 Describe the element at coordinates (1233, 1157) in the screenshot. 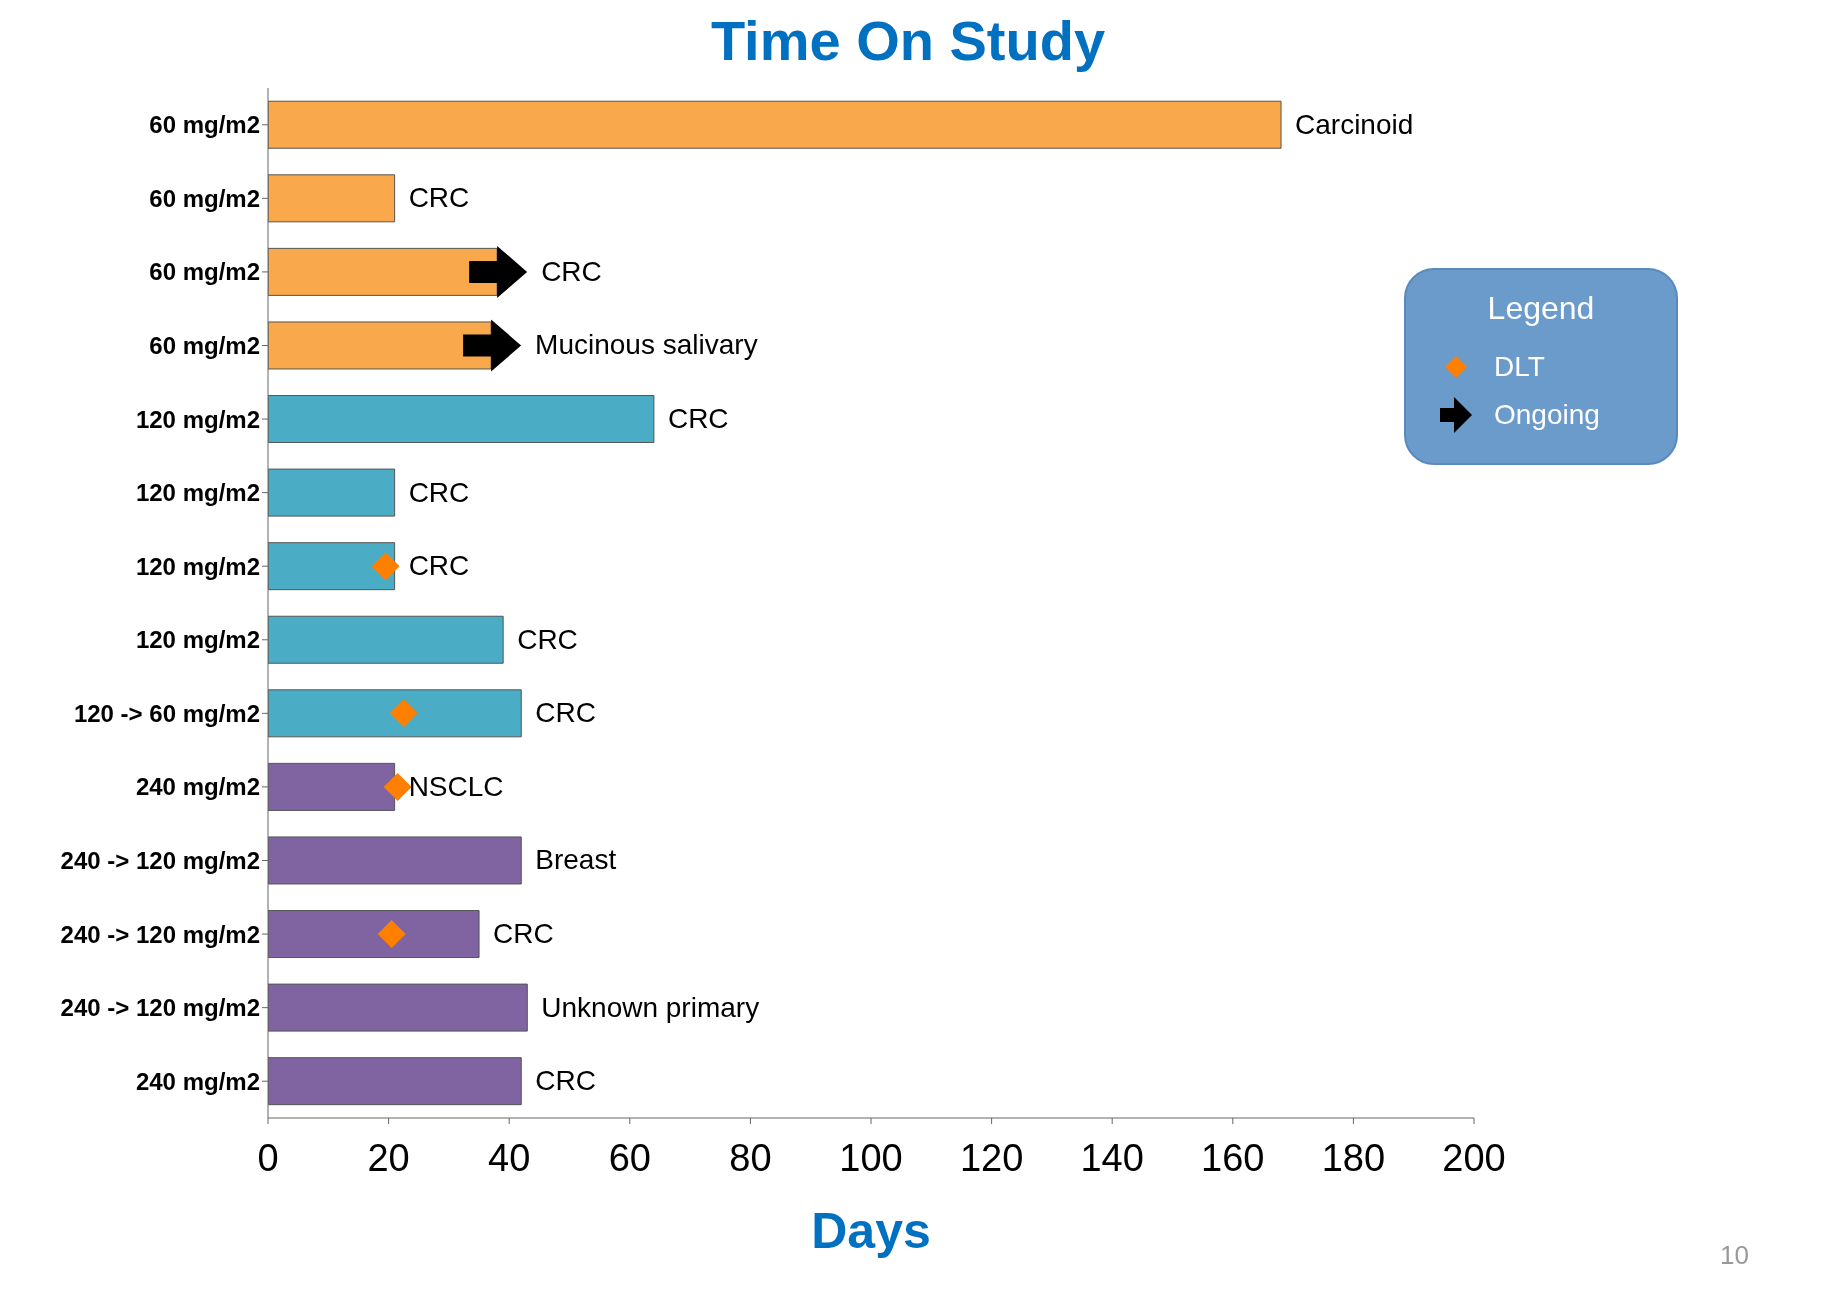

I see `x-tick-label: 160` at that location.